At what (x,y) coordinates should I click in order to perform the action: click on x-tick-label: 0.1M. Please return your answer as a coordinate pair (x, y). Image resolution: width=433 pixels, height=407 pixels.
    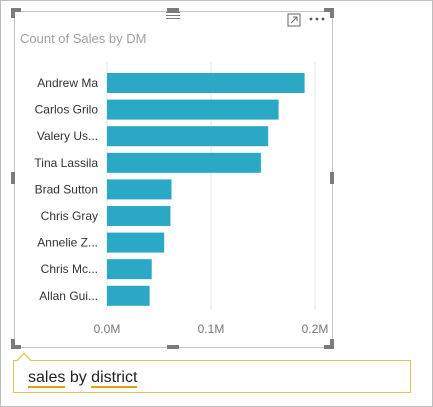
    Looking at the image, I should click on (211, 329).